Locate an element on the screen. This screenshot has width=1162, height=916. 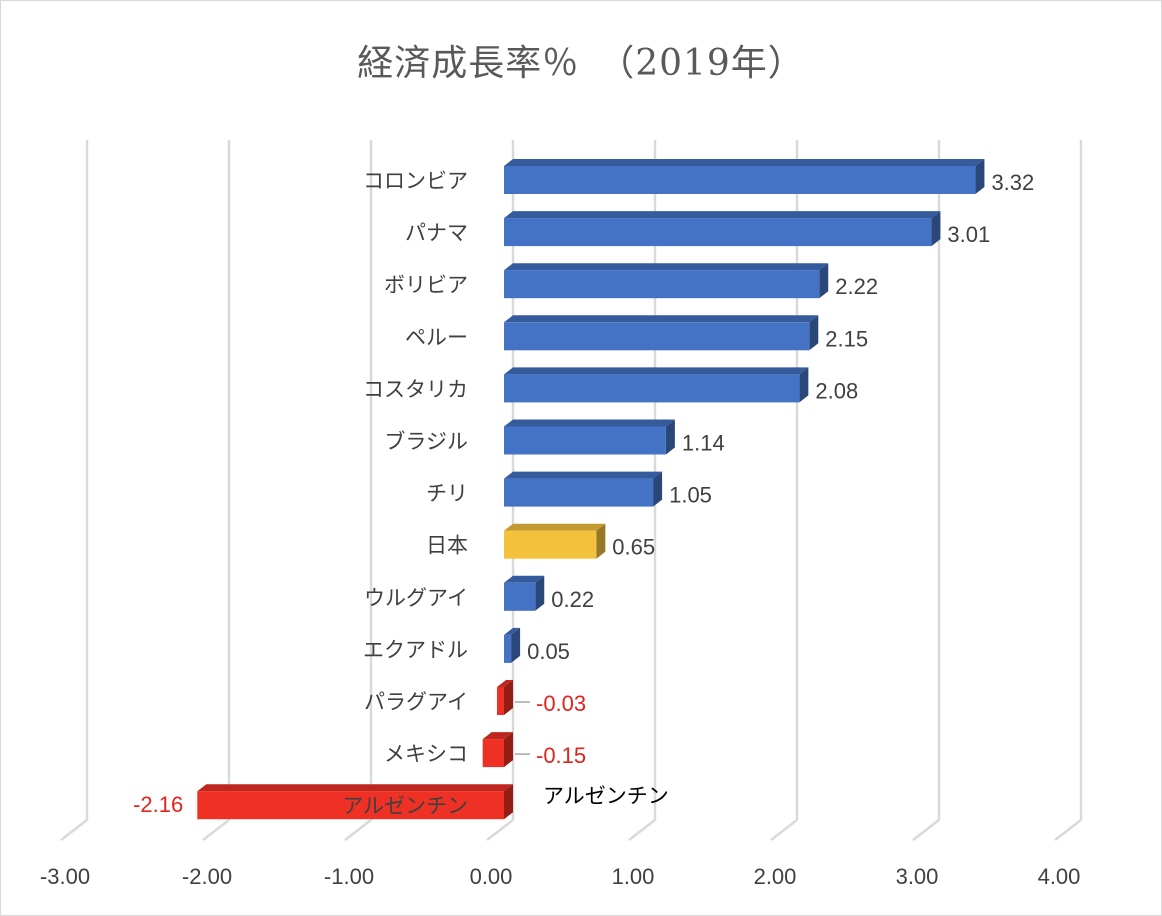
value-label: 1.05 is located at coordinates (690, 495).